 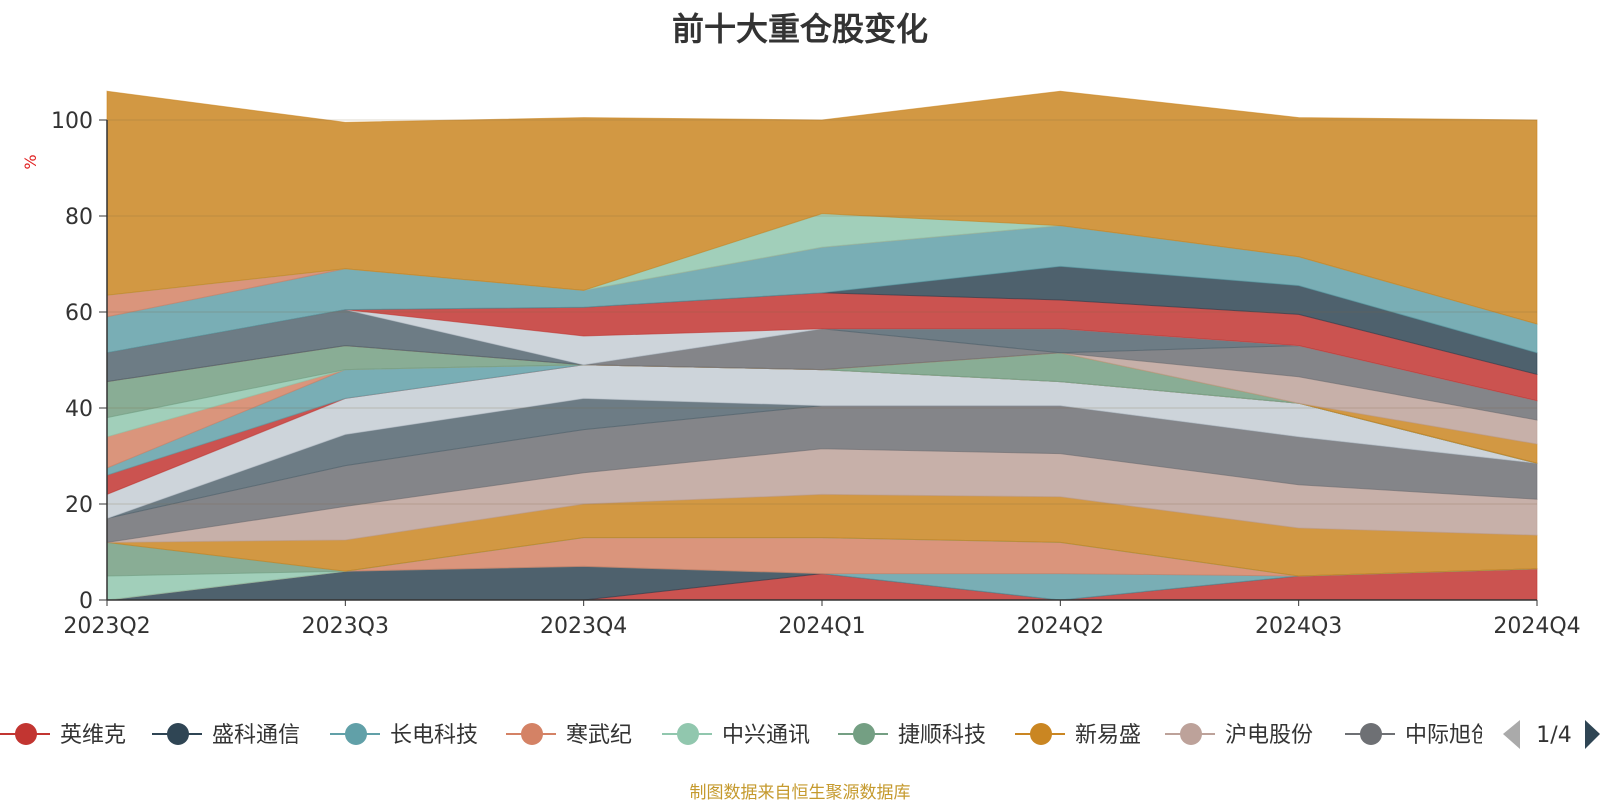 I want to click on legend-item: 长电科技, so click(x=404, y=735).